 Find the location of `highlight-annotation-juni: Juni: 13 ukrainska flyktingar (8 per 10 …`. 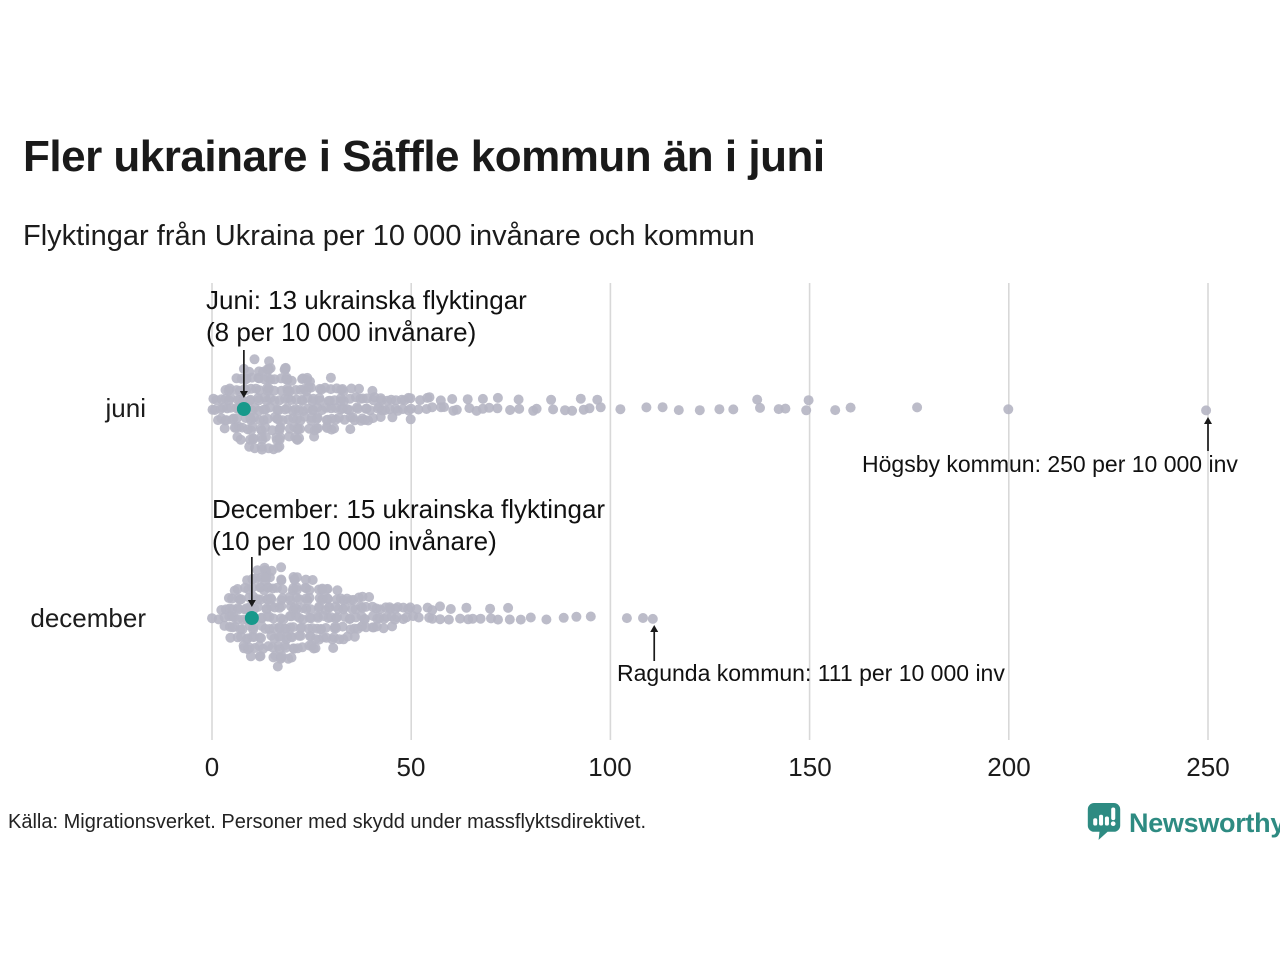

highlight-annotation-juni: Juni: 13 ukrainska flyktingar (8 per 10 … is located at coordinates (366, 316).